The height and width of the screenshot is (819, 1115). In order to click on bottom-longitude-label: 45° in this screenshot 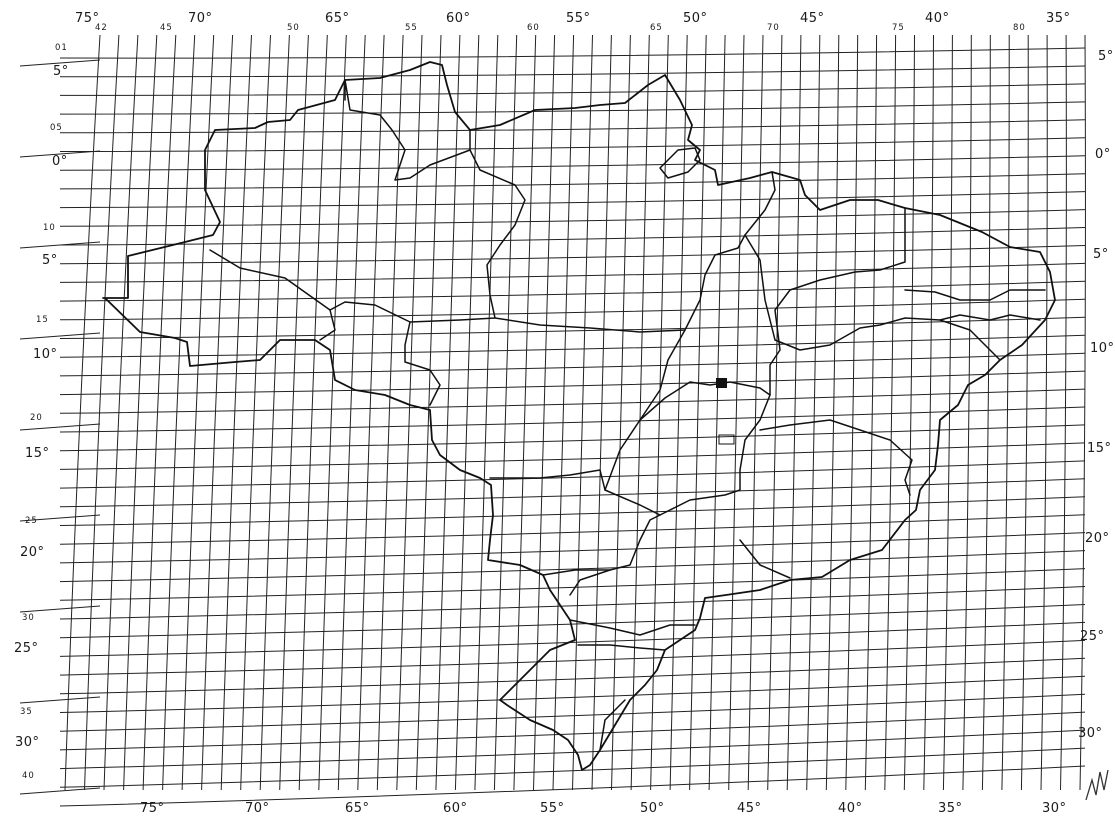, I will do `click(749, 808)`.